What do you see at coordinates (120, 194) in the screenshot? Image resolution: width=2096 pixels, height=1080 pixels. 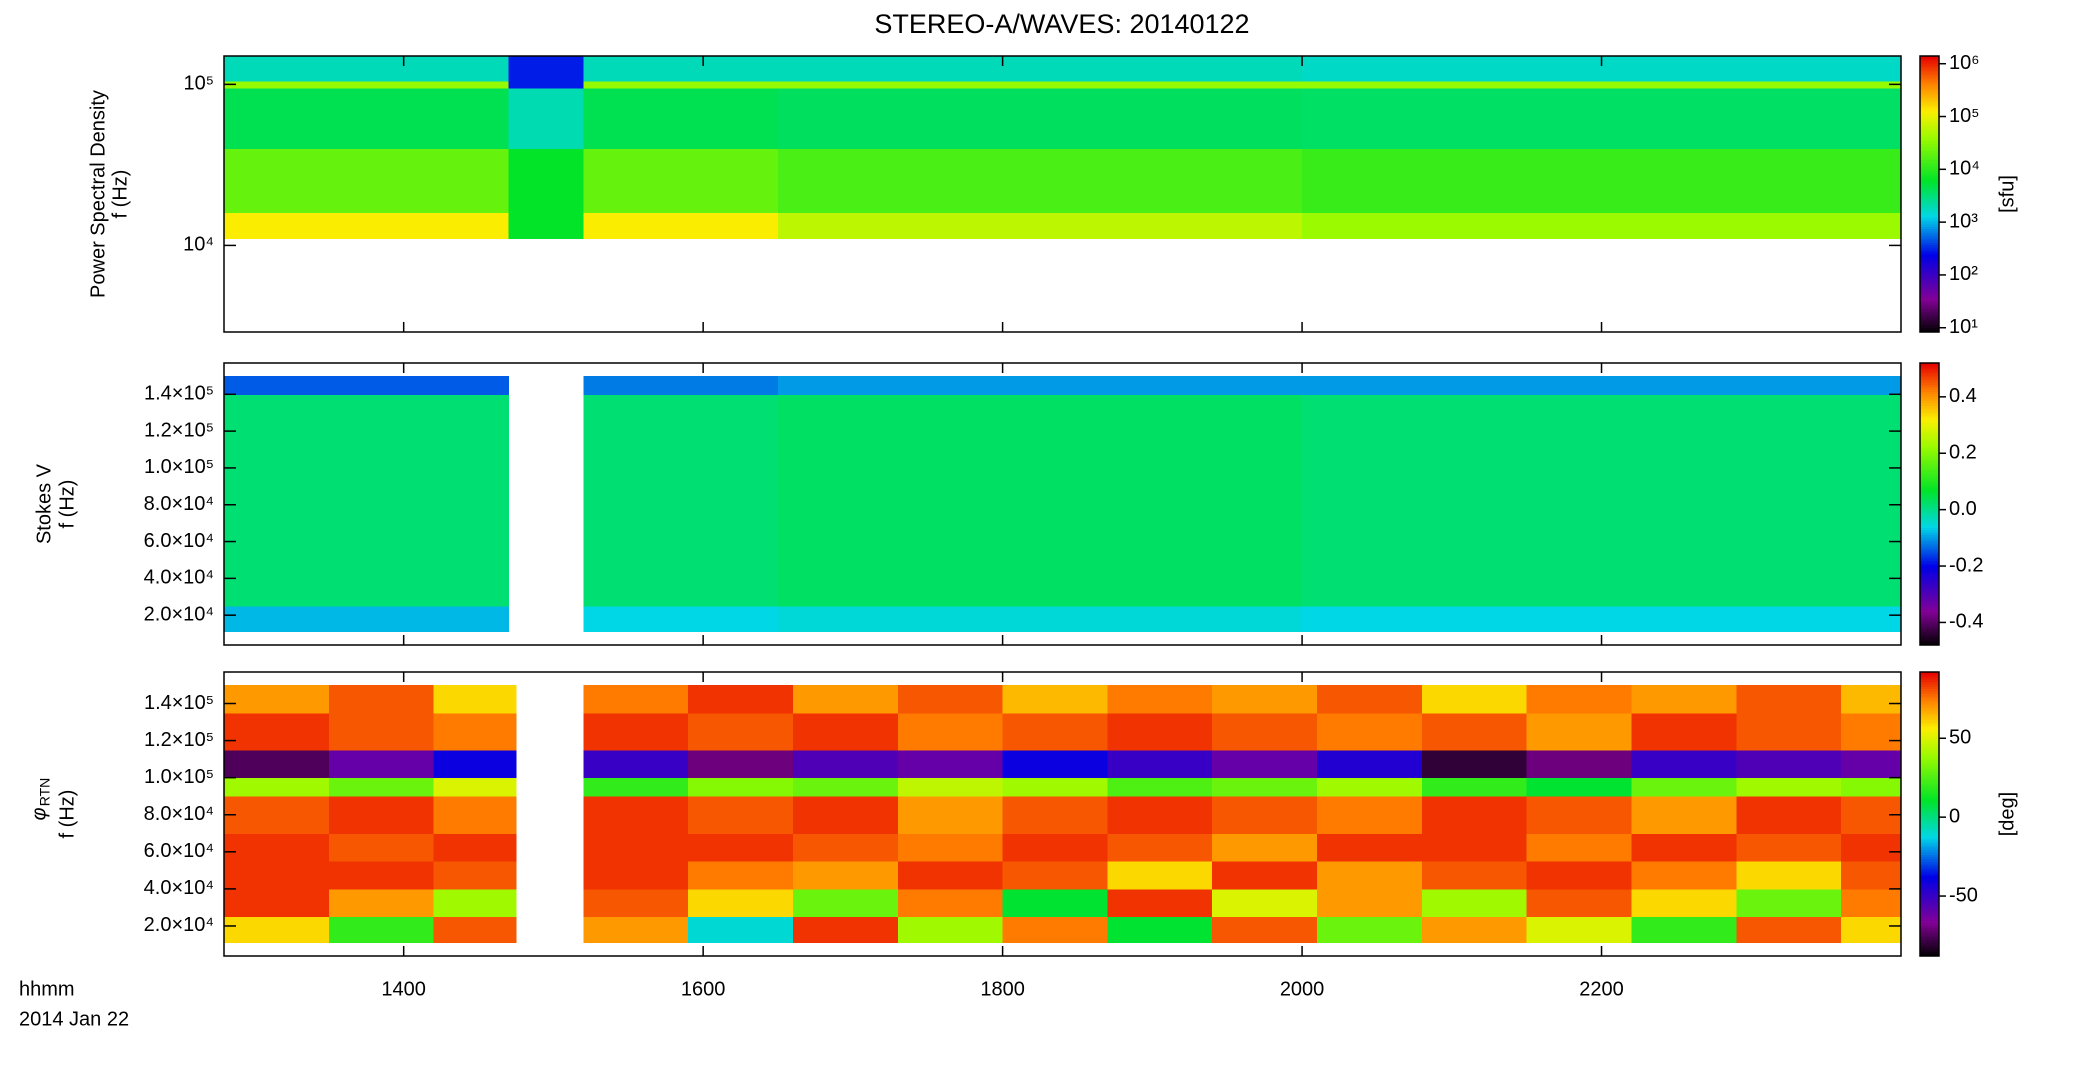 I see `y-axis-label: f (Hz)` at bounding box center [120, 194].